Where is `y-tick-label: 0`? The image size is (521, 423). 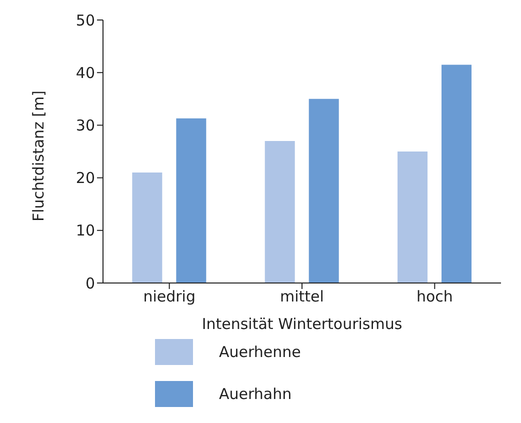
y-tick-label: 0 is located at coordinates (90, 283).